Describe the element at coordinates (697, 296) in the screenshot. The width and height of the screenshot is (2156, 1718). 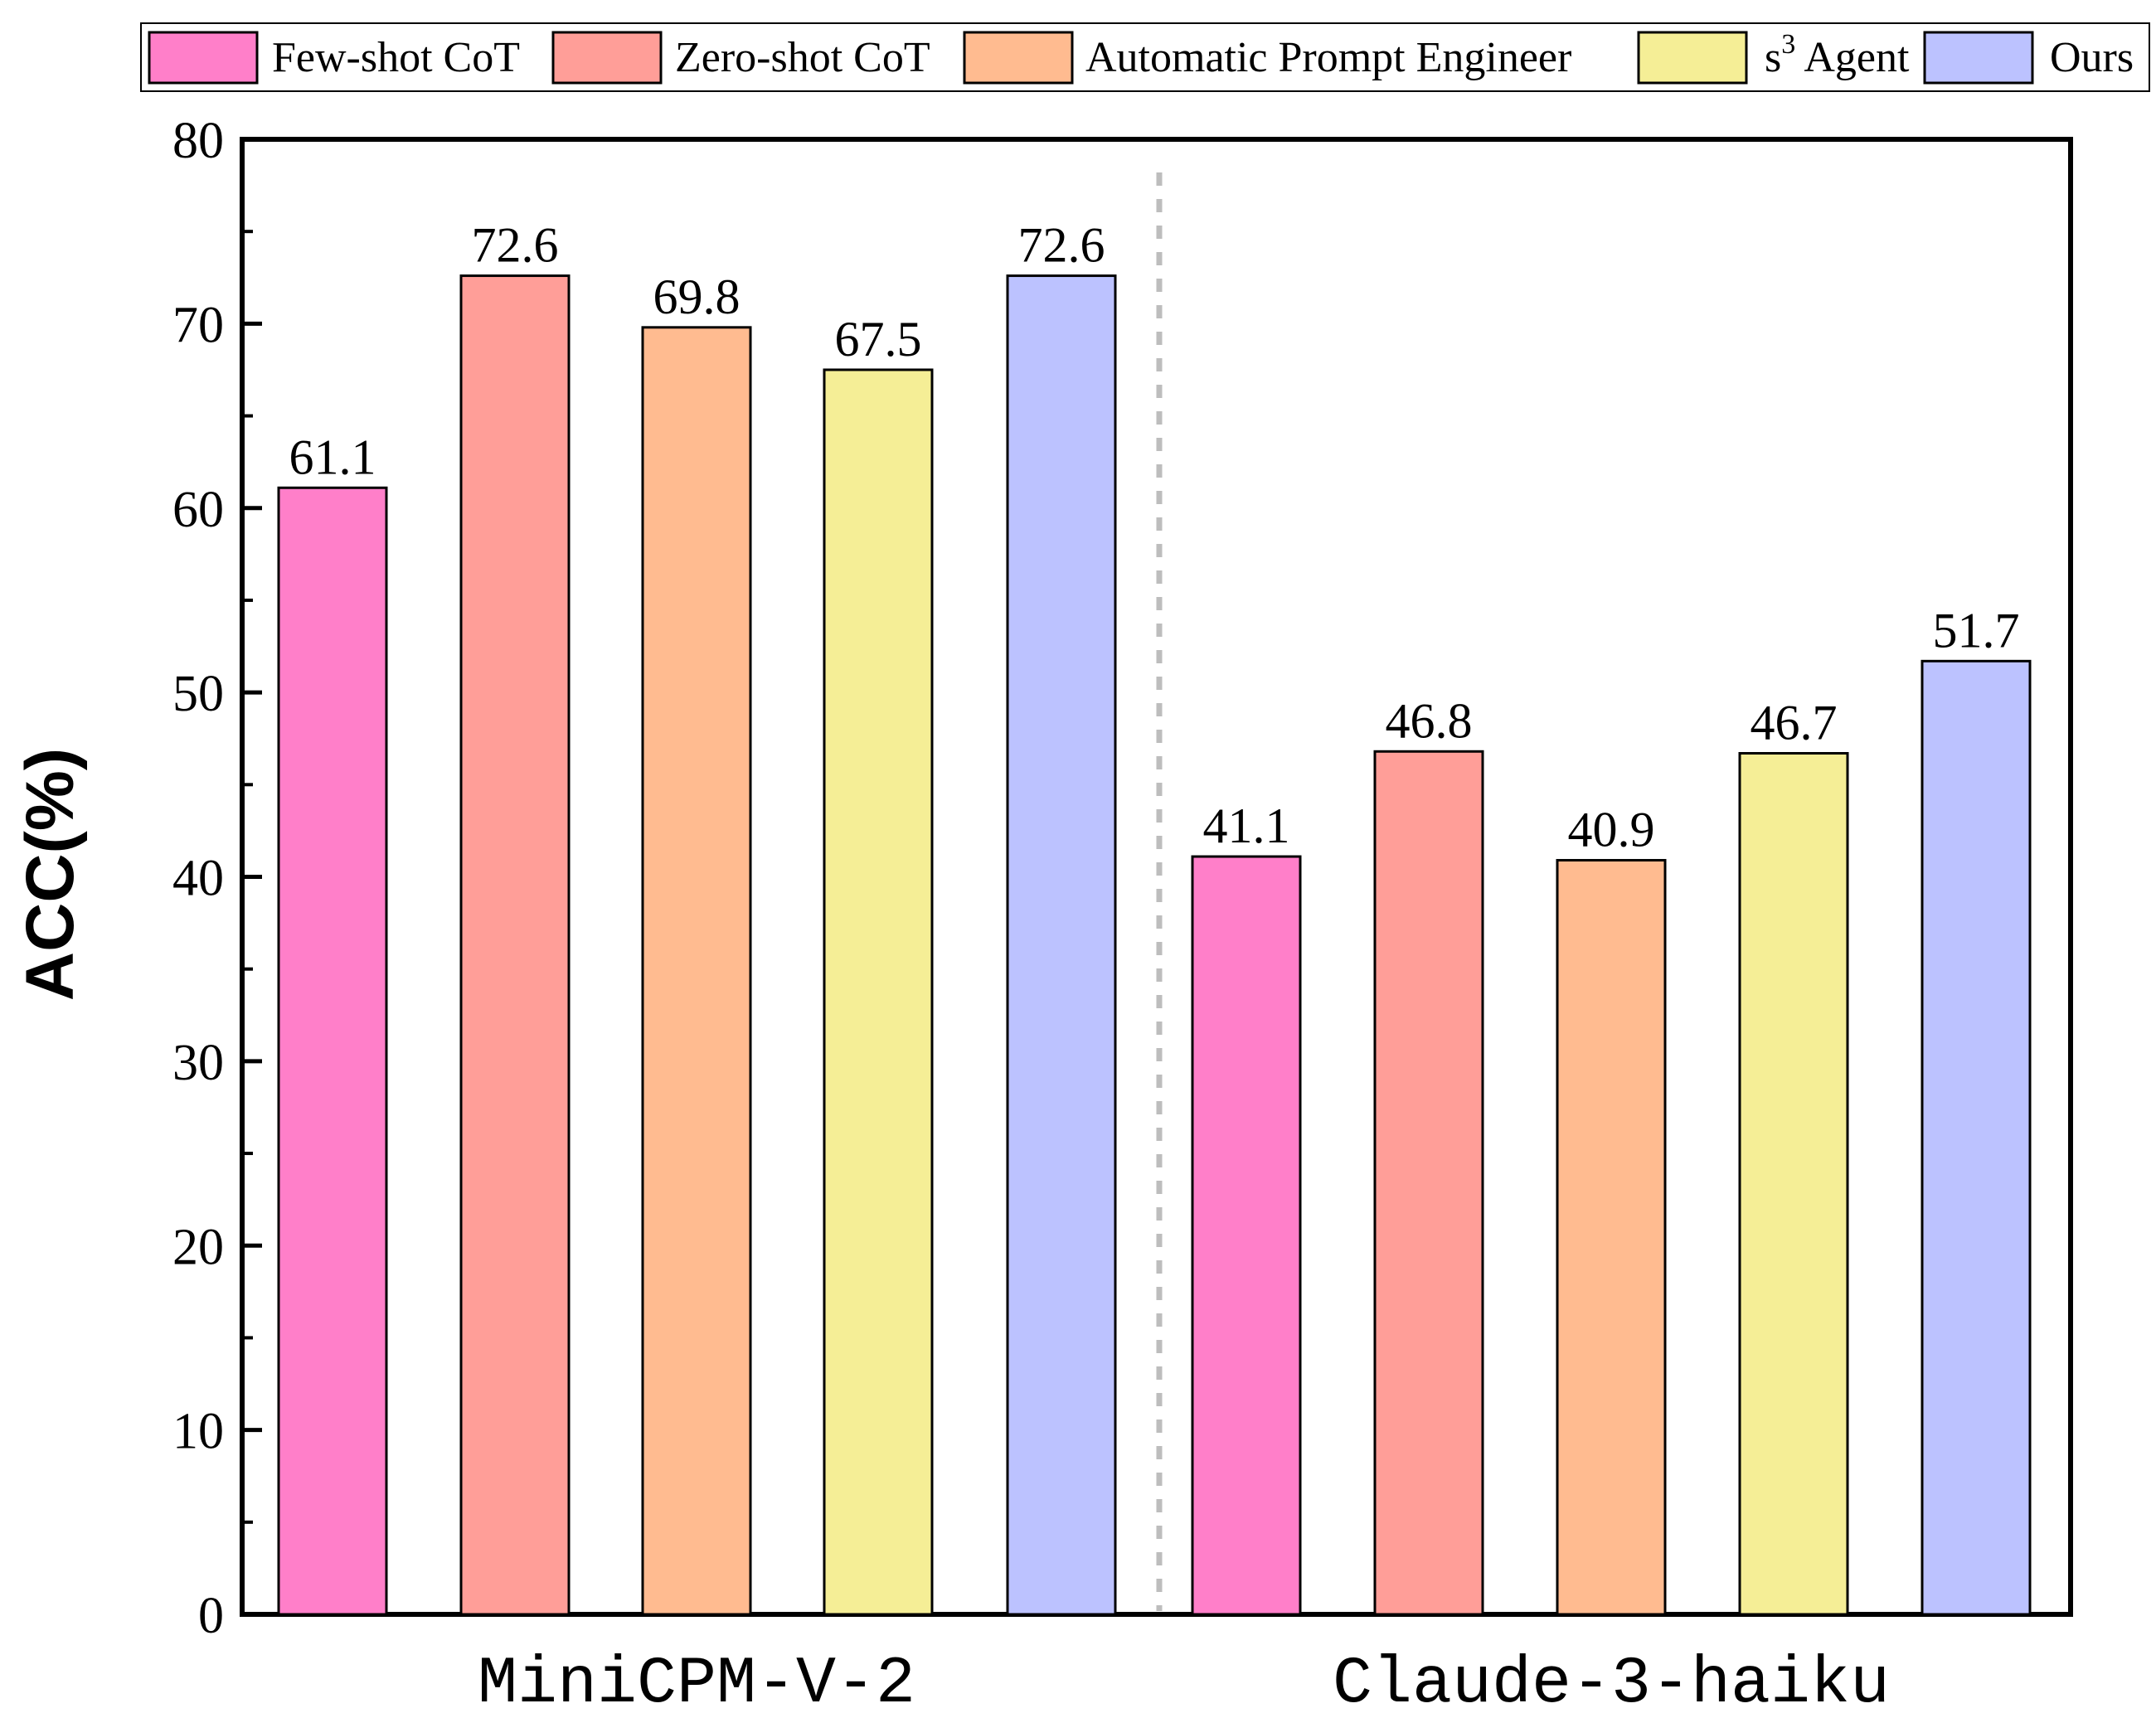
I see `data-label: 69.8` at that location.